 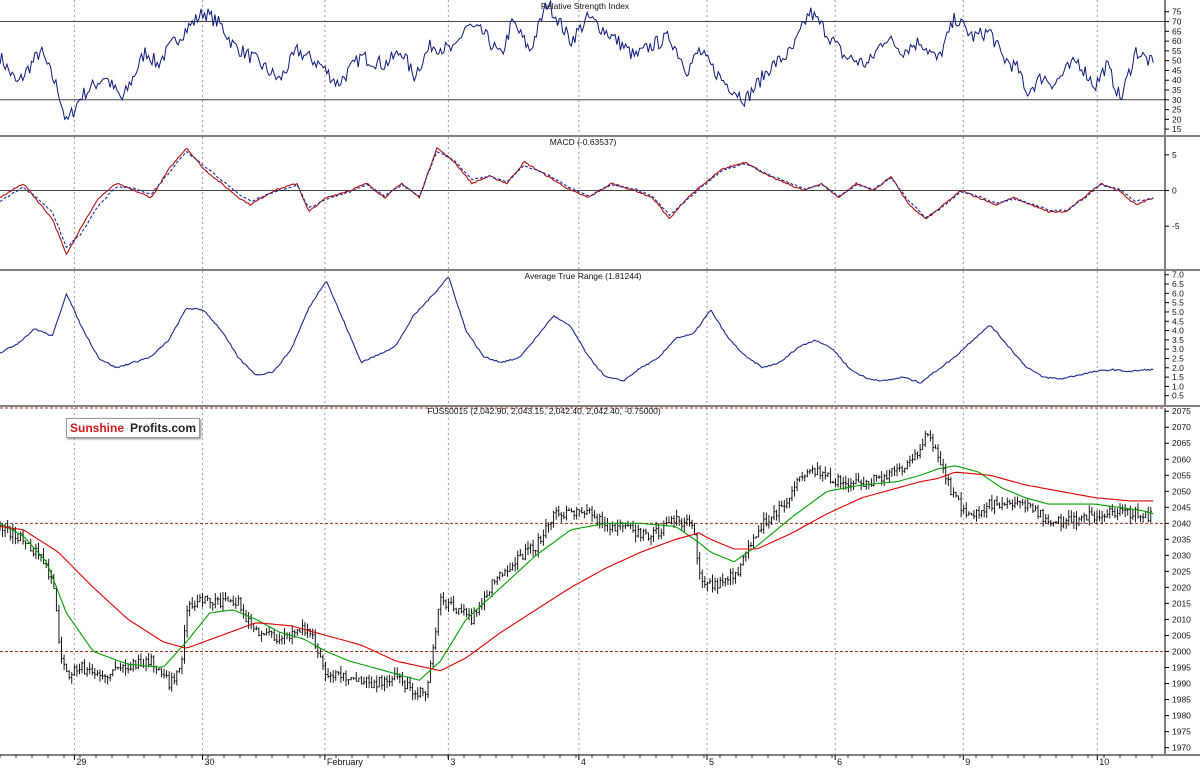 What do you see at coordinates (1178, 358) in the screenshot?
I see `atr-y-tick-label-9: 2.5` at bounding box center [1178, 358].